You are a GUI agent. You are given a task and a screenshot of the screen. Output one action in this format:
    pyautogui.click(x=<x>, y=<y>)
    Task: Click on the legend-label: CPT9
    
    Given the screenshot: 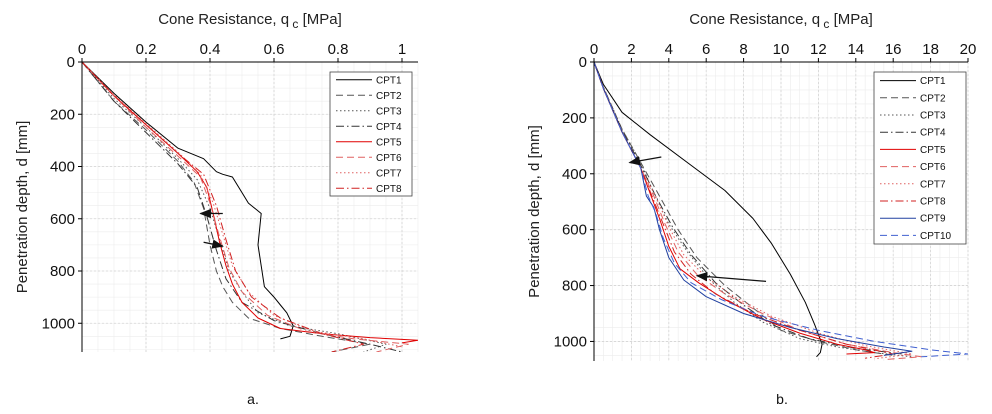 What is the action you would take?
    pyautogui.click(x=933, y=219)
    